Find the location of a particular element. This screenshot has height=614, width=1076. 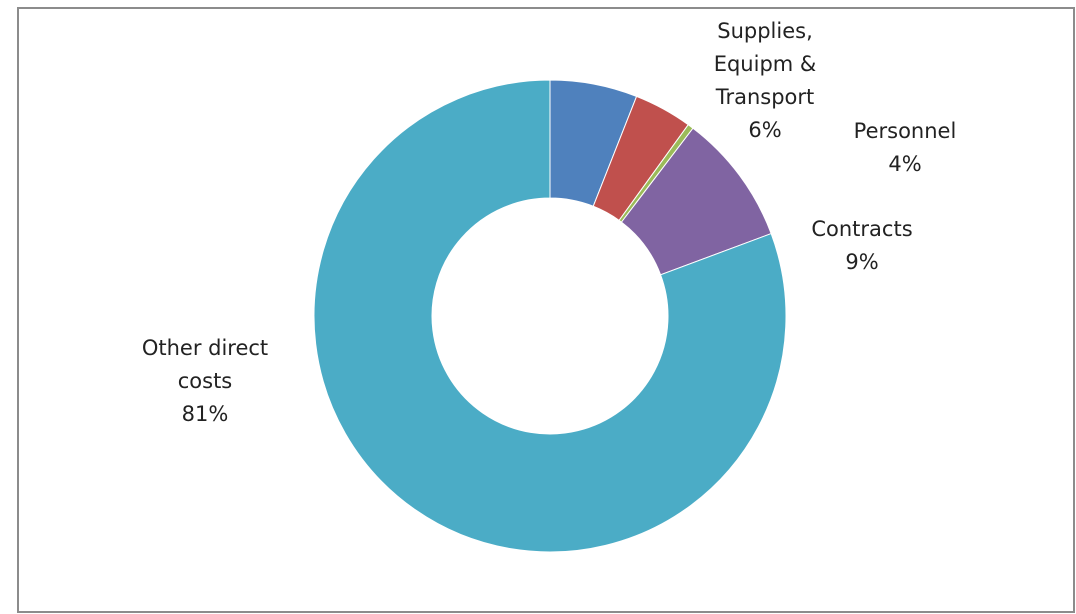

category-label: Personnel is located at coordinates (905, 131).